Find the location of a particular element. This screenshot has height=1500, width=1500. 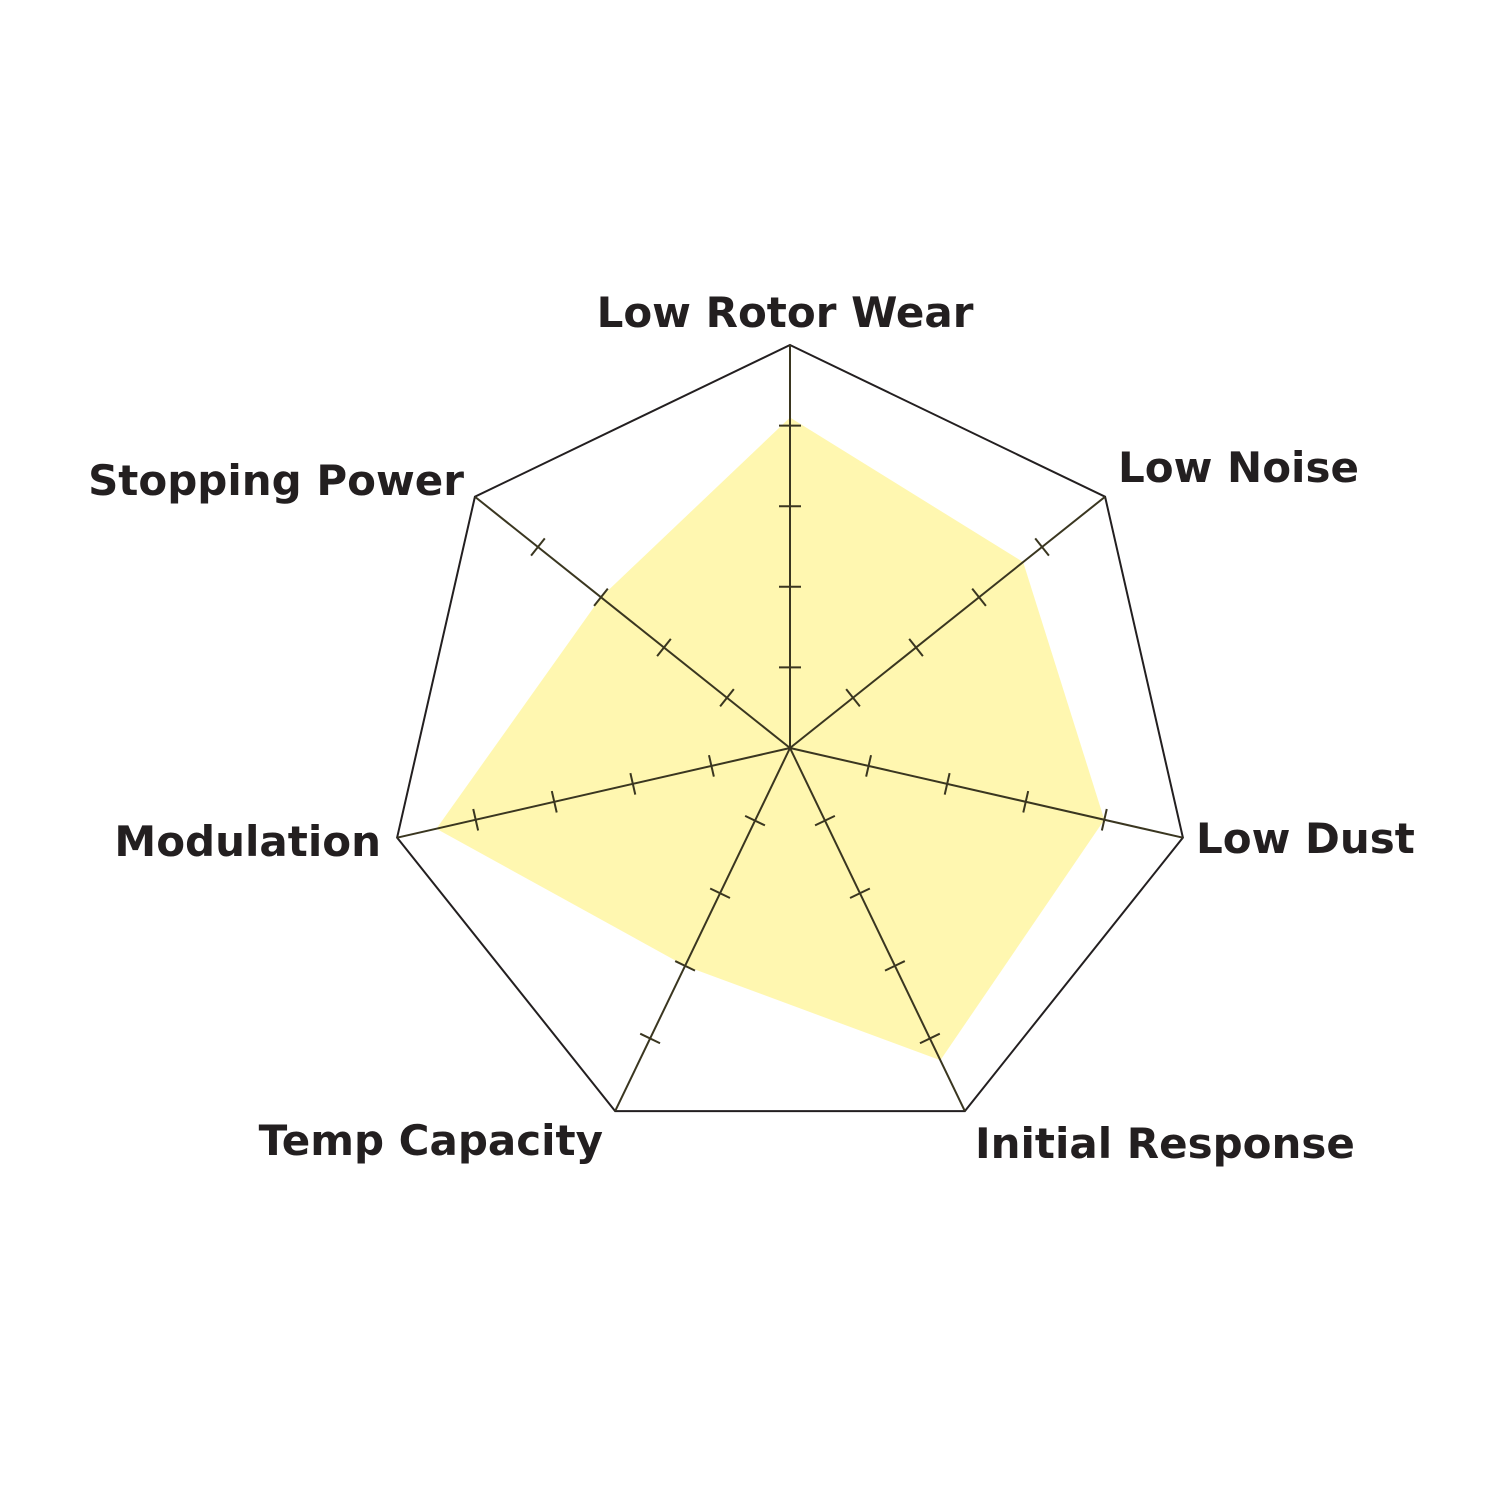

axis-label: Low Rotor Wear is located at coordinates (785, 312).